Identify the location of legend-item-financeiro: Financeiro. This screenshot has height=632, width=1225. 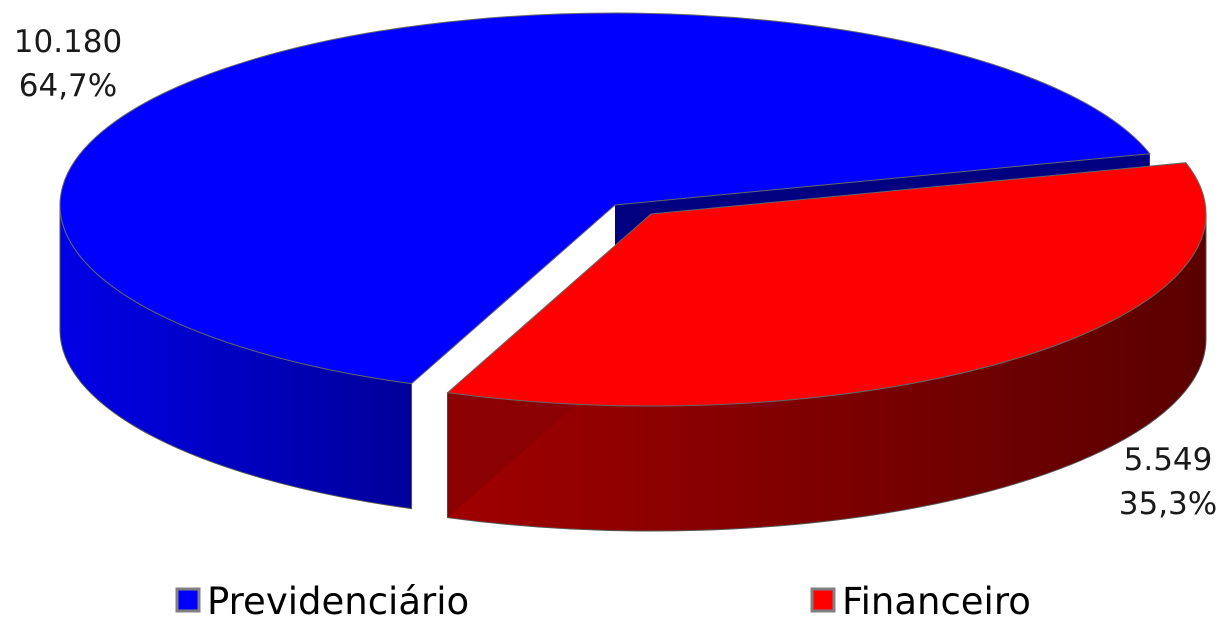
(920, 601).